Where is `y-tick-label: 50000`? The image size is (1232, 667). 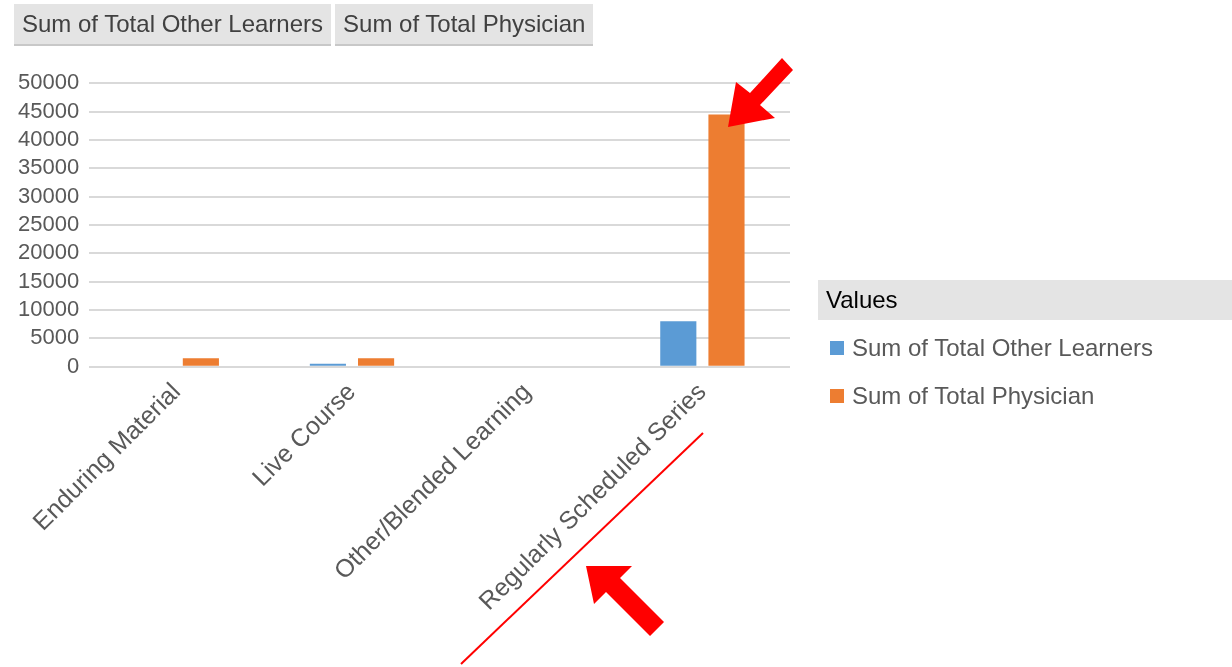
y-tick-label: 50000 is located at coordinates (48, 82).